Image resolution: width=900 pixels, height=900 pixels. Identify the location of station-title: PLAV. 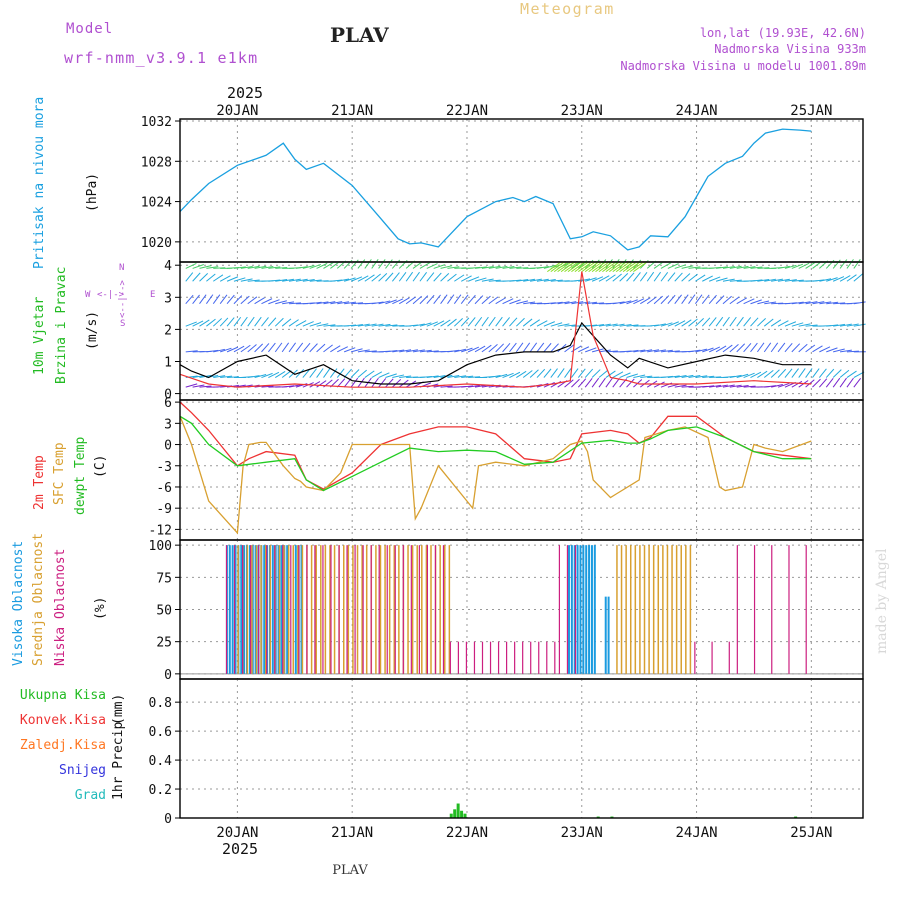
(359, 35).